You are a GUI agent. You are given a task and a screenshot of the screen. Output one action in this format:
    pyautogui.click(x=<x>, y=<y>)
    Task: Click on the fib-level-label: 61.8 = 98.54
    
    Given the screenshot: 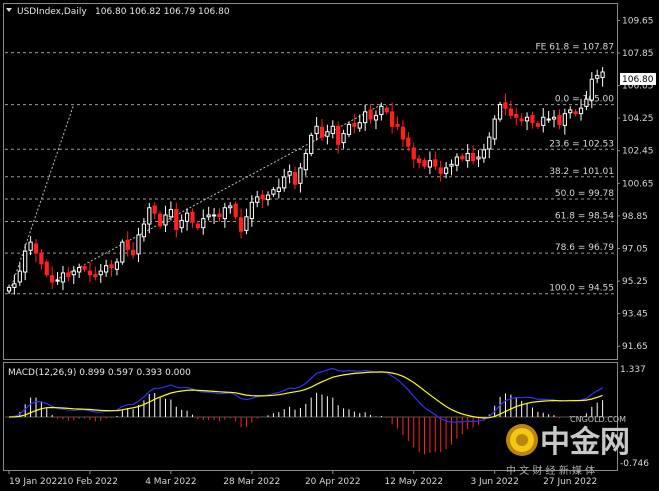 What is the action you would take?
    pyautogui.click(x=584, y=217)
    